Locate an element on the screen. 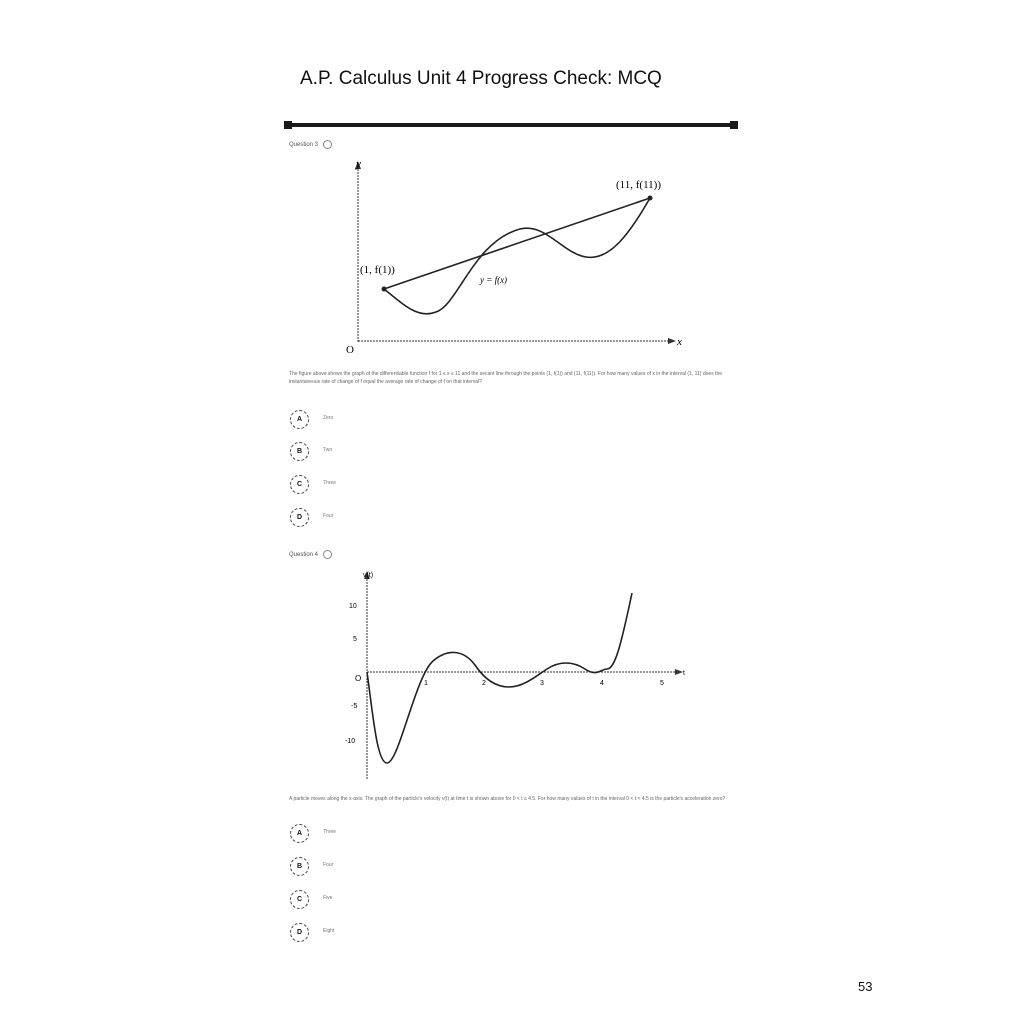 Image resolution: width=1024 pixels, height=1024 pixels. question-3-label: Question 3 is located at coordinates (304, 145).